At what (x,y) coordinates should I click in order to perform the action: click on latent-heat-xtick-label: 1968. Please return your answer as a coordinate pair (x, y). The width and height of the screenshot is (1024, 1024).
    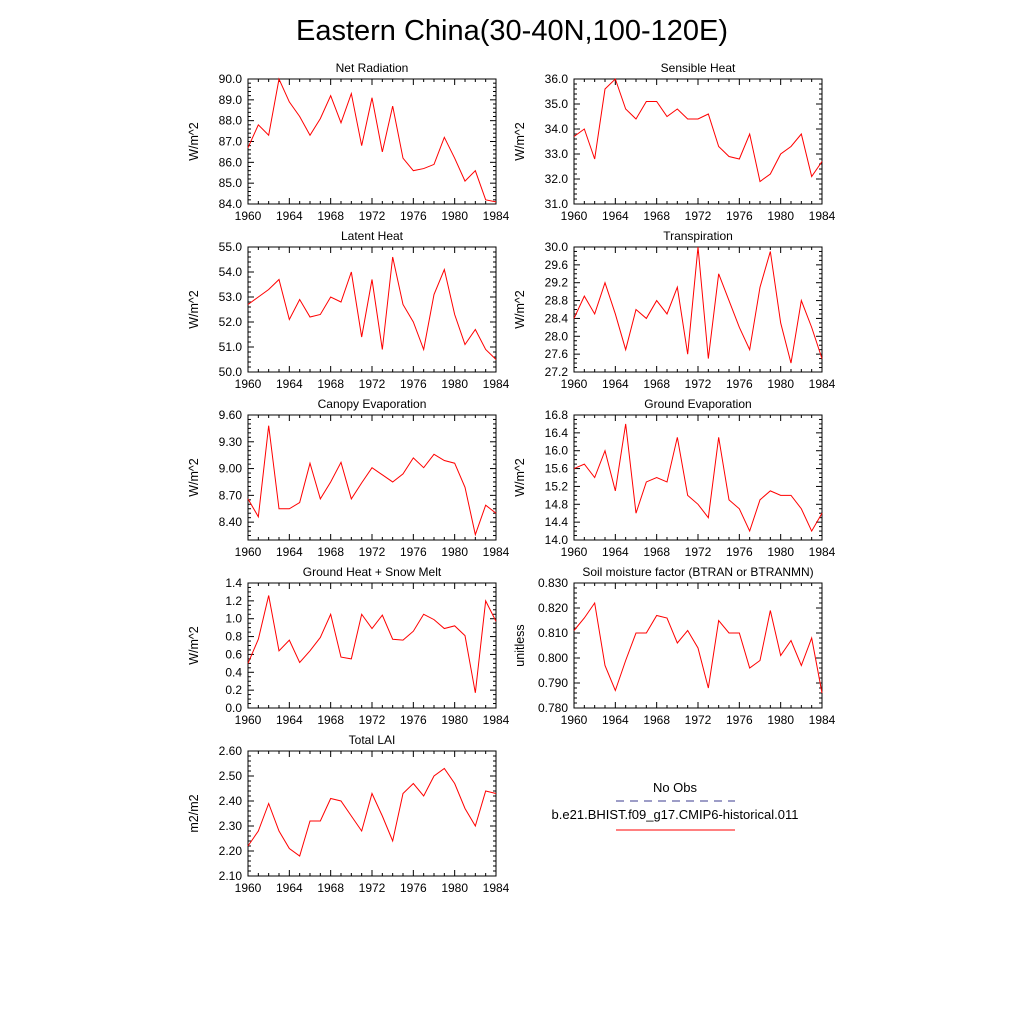
    Looking at the image, I should click on (330, 384).